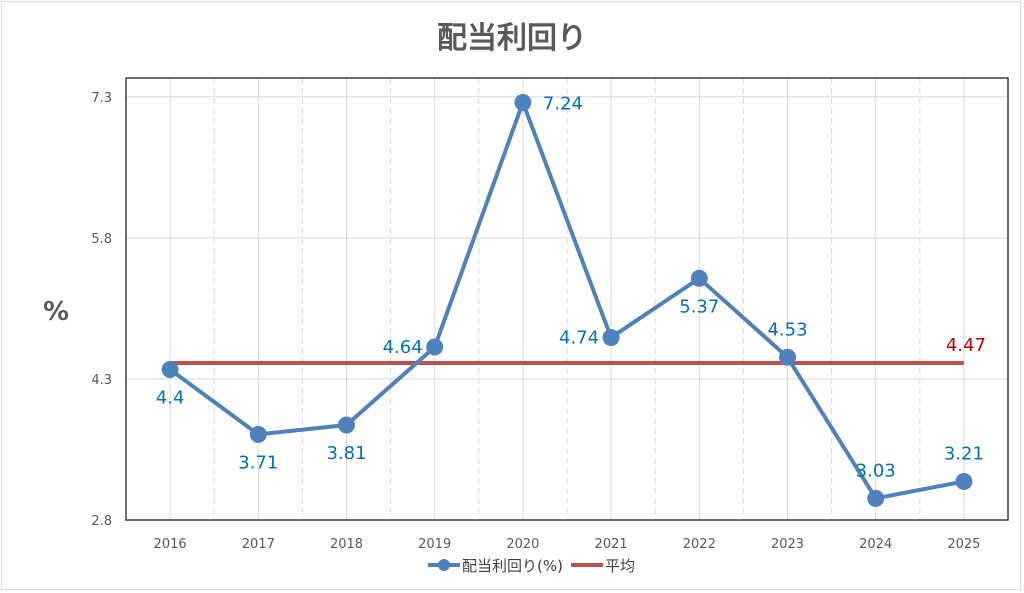 The width and height of the screenshot is (1024, 593). Describe the element at coordinates (876, 470) in the screenshot. I see `data-label: 3.03` at that location.